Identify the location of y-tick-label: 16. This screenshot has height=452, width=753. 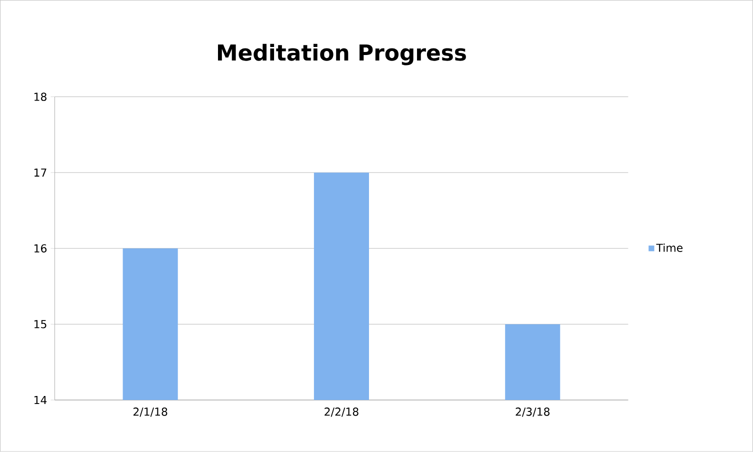
(40, 248).